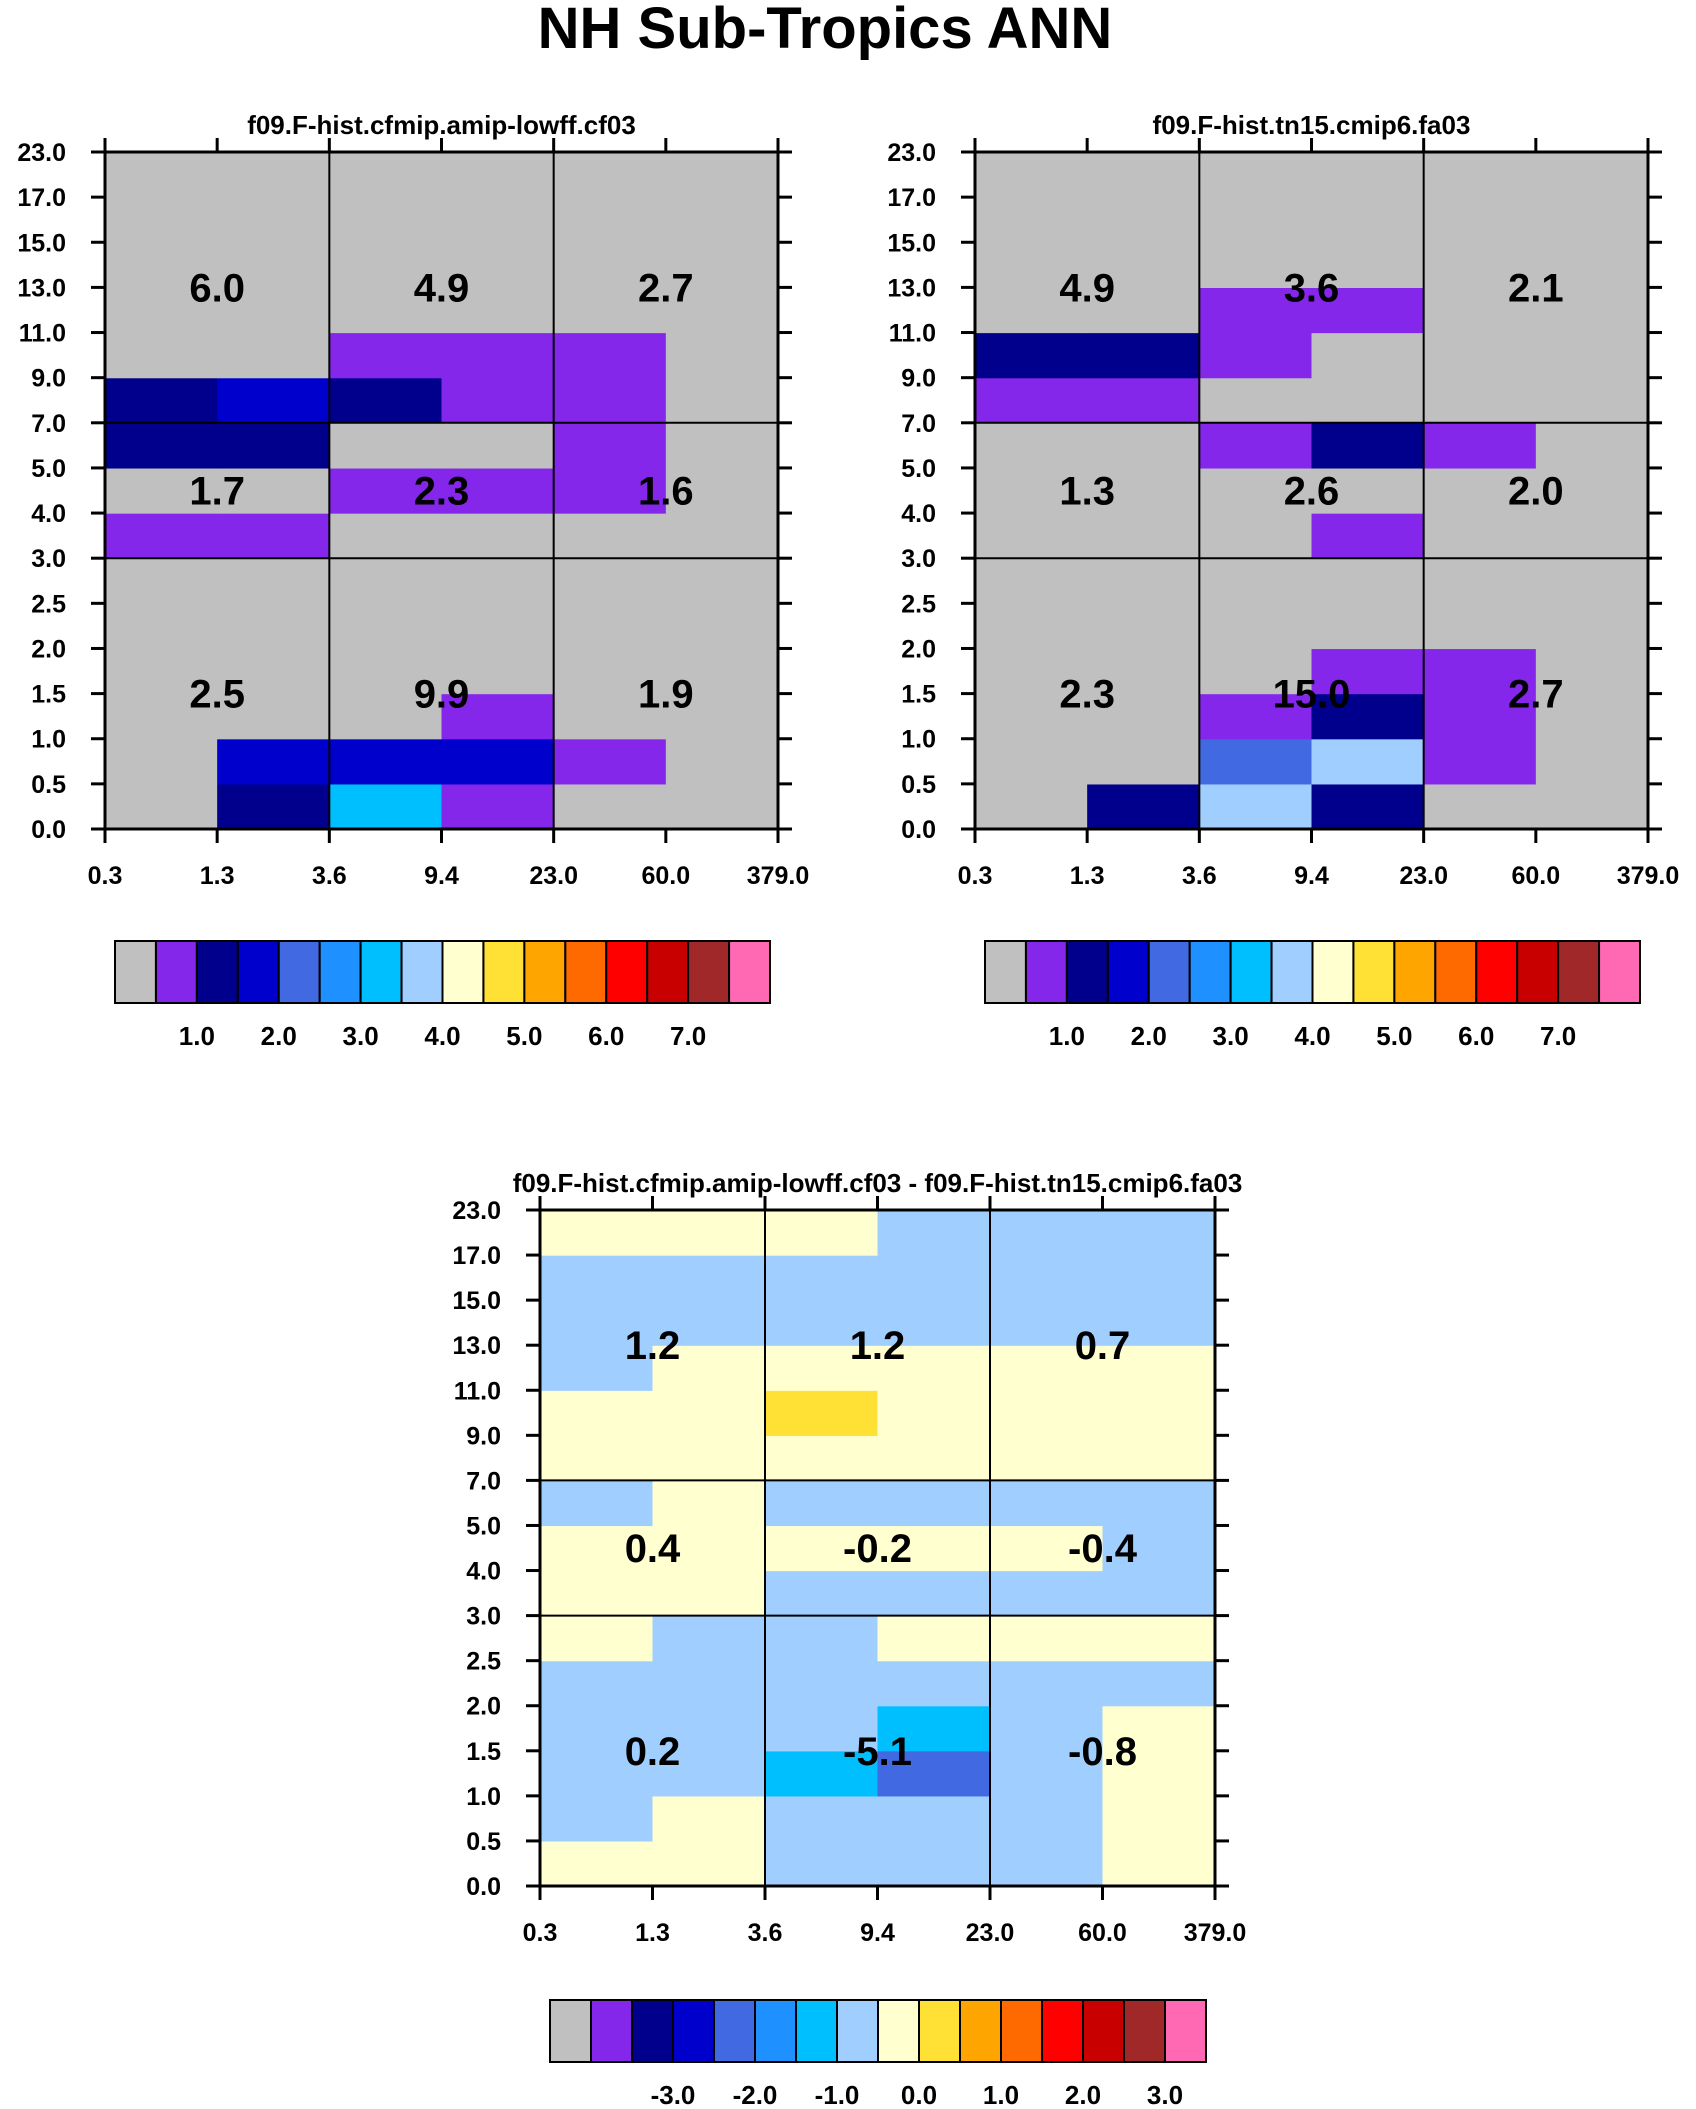  What do you see at coordinates (1394, 1036) in the screenshot?
I see `colorbar-label: 5.0` at bounding box center [1394, 1036].